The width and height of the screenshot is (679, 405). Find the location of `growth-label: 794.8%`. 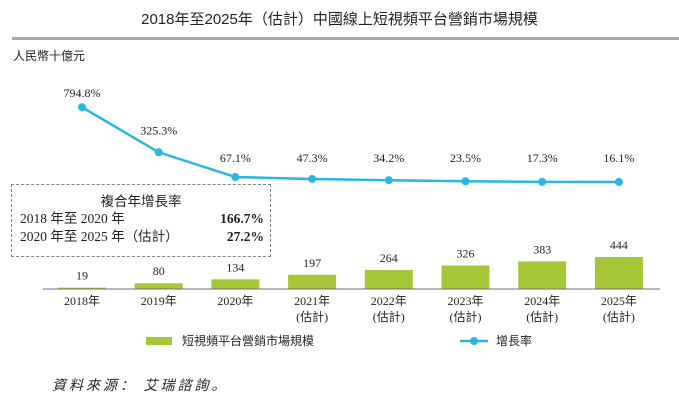

growth-label: 794.8% is located at coordinates (82, 93).